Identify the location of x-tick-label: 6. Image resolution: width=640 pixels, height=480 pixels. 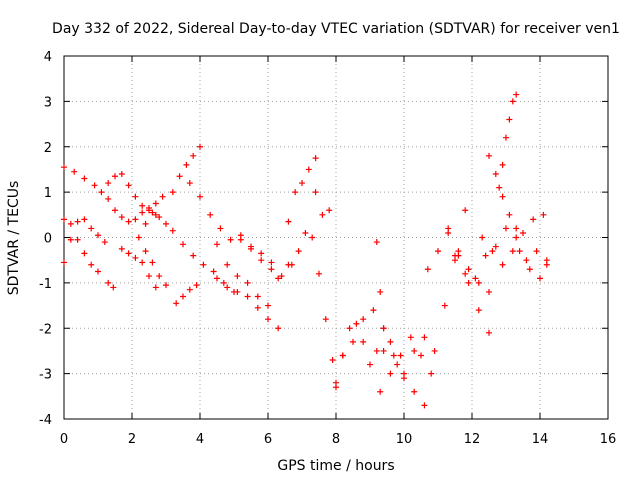
(268, 439).